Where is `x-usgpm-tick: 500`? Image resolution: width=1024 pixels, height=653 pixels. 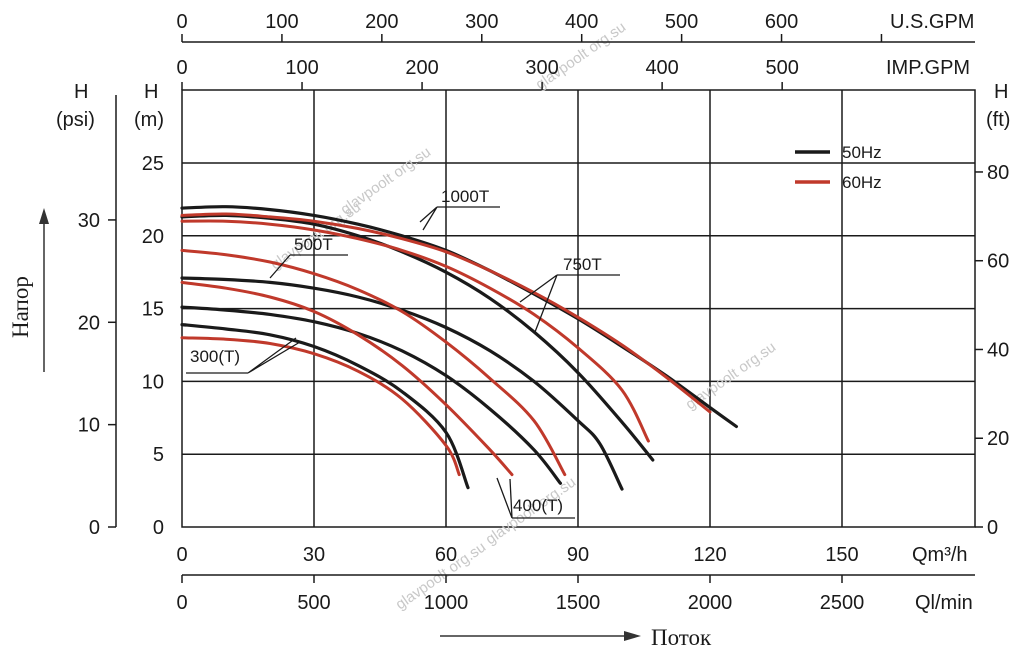 x-usgpm-tick: 500 is located at coordinates (681, 22).